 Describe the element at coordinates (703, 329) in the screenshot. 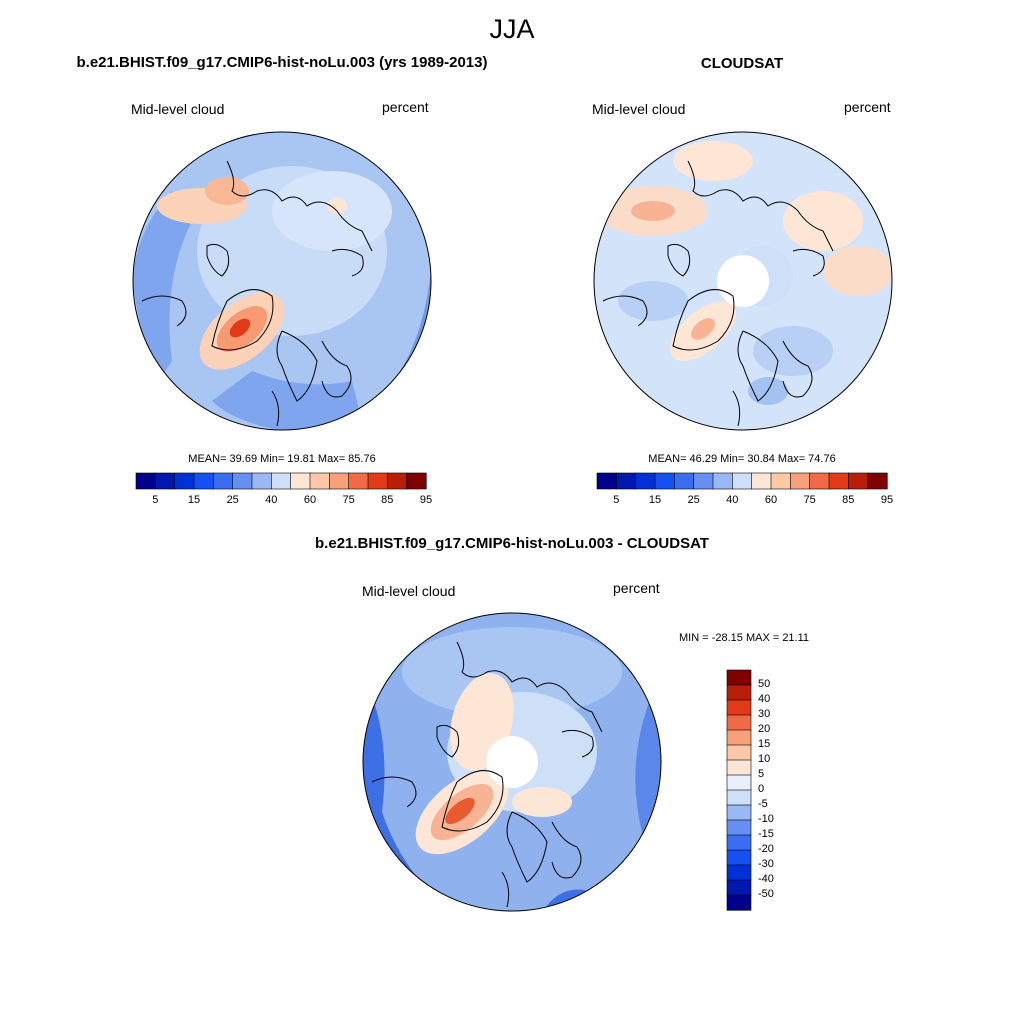

I see `panel2-field-warm-greenland-core` at that location.